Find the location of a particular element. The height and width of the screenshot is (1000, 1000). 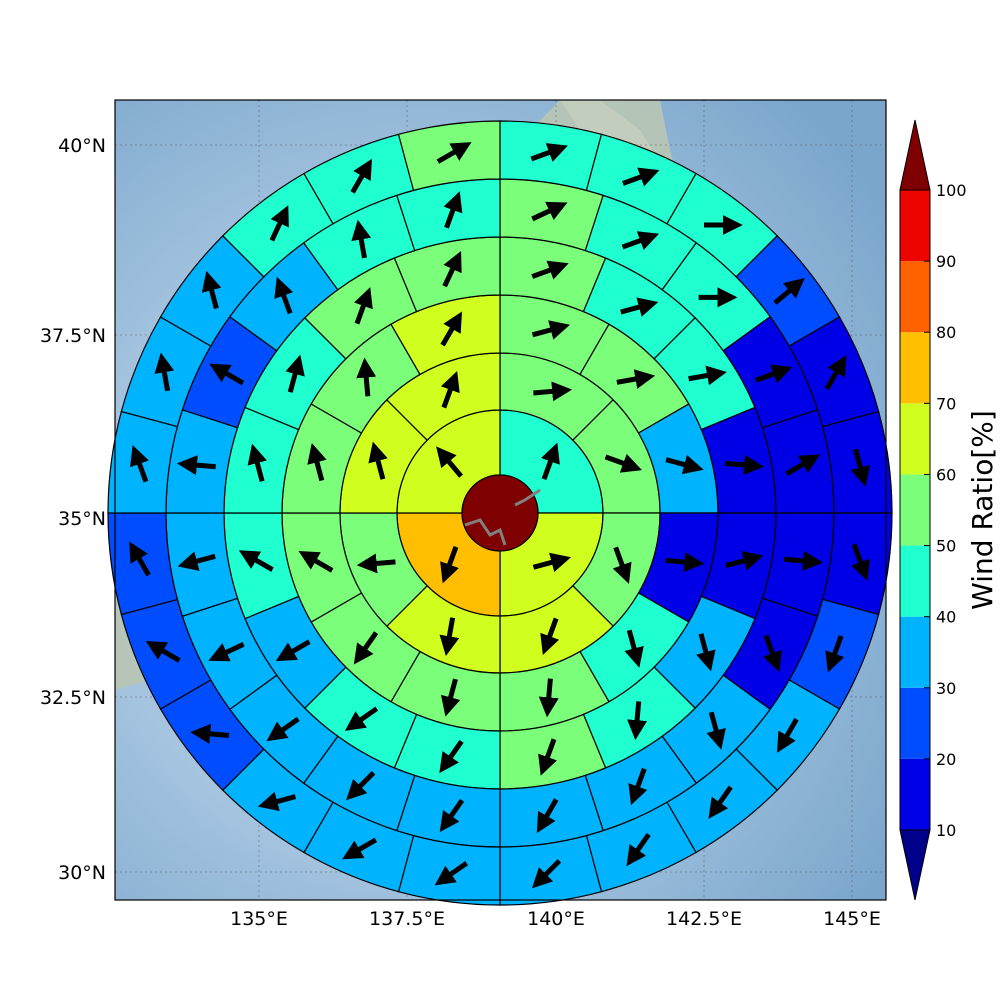

lon-tick-label: 137.5°E is located at coordinates (407, 919).